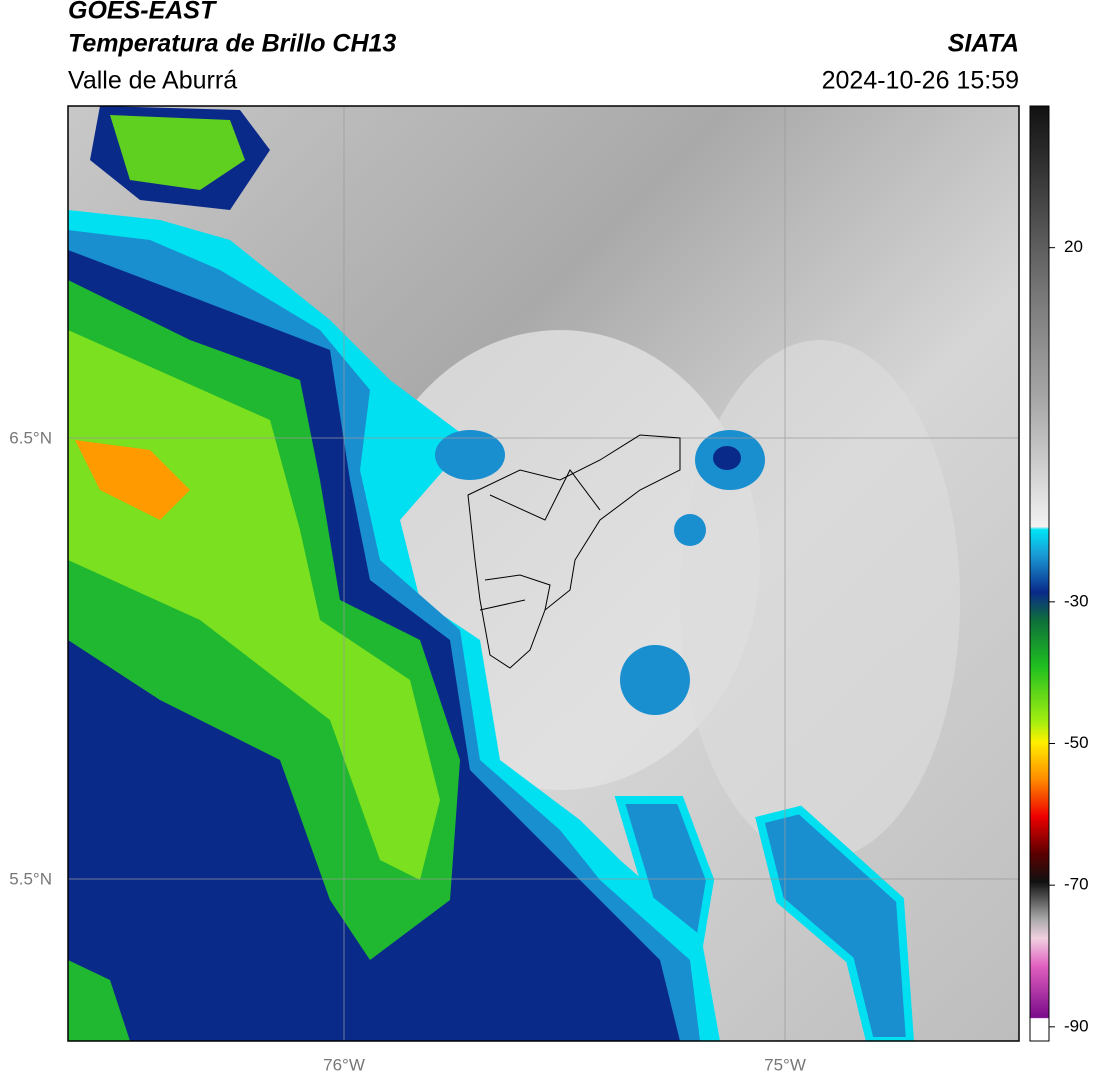 The height and width of the screenshot is (1083, 1094). What do you see at coordinates (1039, 573) in the screenshot?
I see `colorbar` at bounding box center [1039, 573].